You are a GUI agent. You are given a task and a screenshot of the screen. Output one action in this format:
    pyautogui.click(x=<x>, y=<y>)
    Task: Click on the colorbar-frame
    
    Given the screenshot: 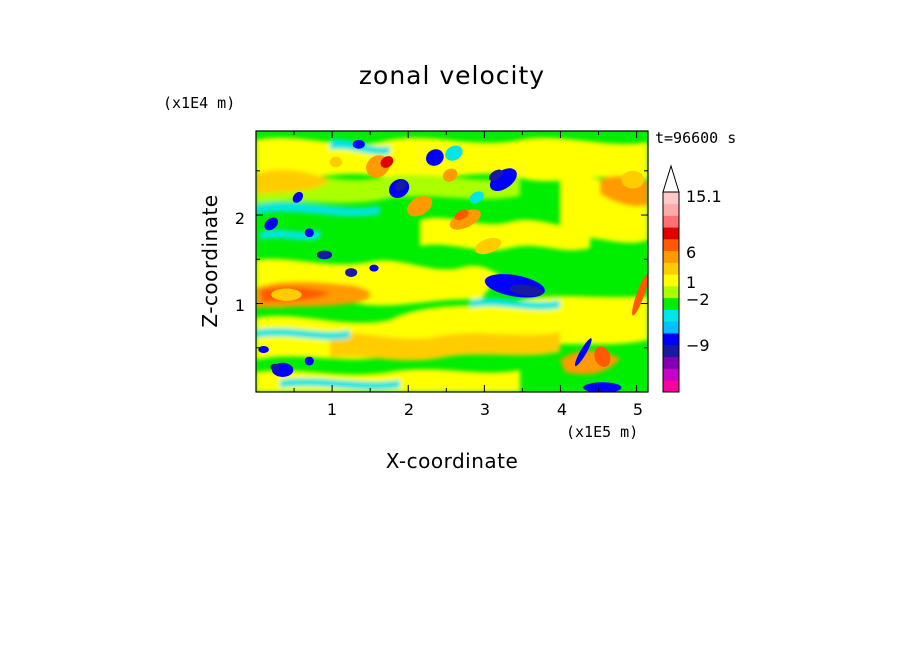 What is the action you would take?
    pyautogui.click(x=671, y=292)
    